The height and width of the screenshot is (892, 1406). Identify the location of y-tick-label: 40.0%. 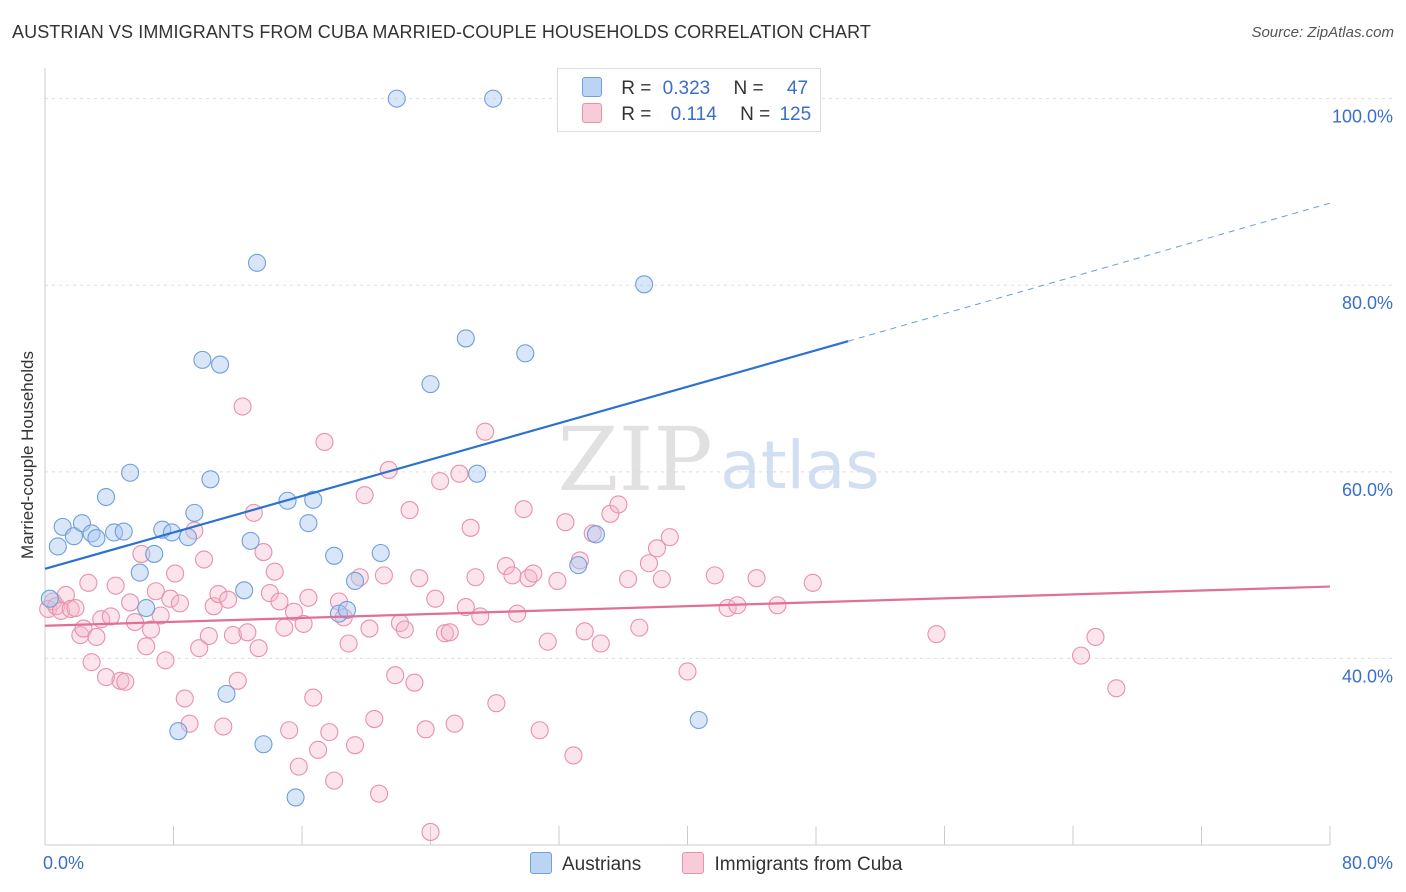
(1367, 676).